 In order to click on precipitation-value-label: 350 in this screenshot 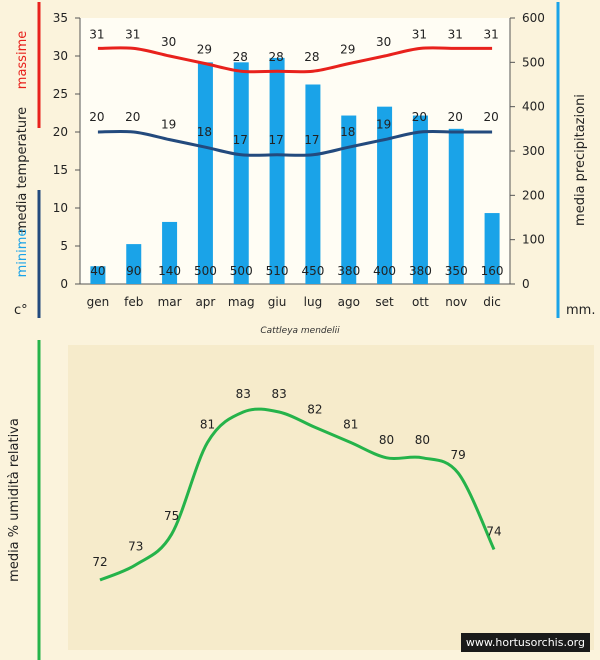, I will do `click(456, 271)`.